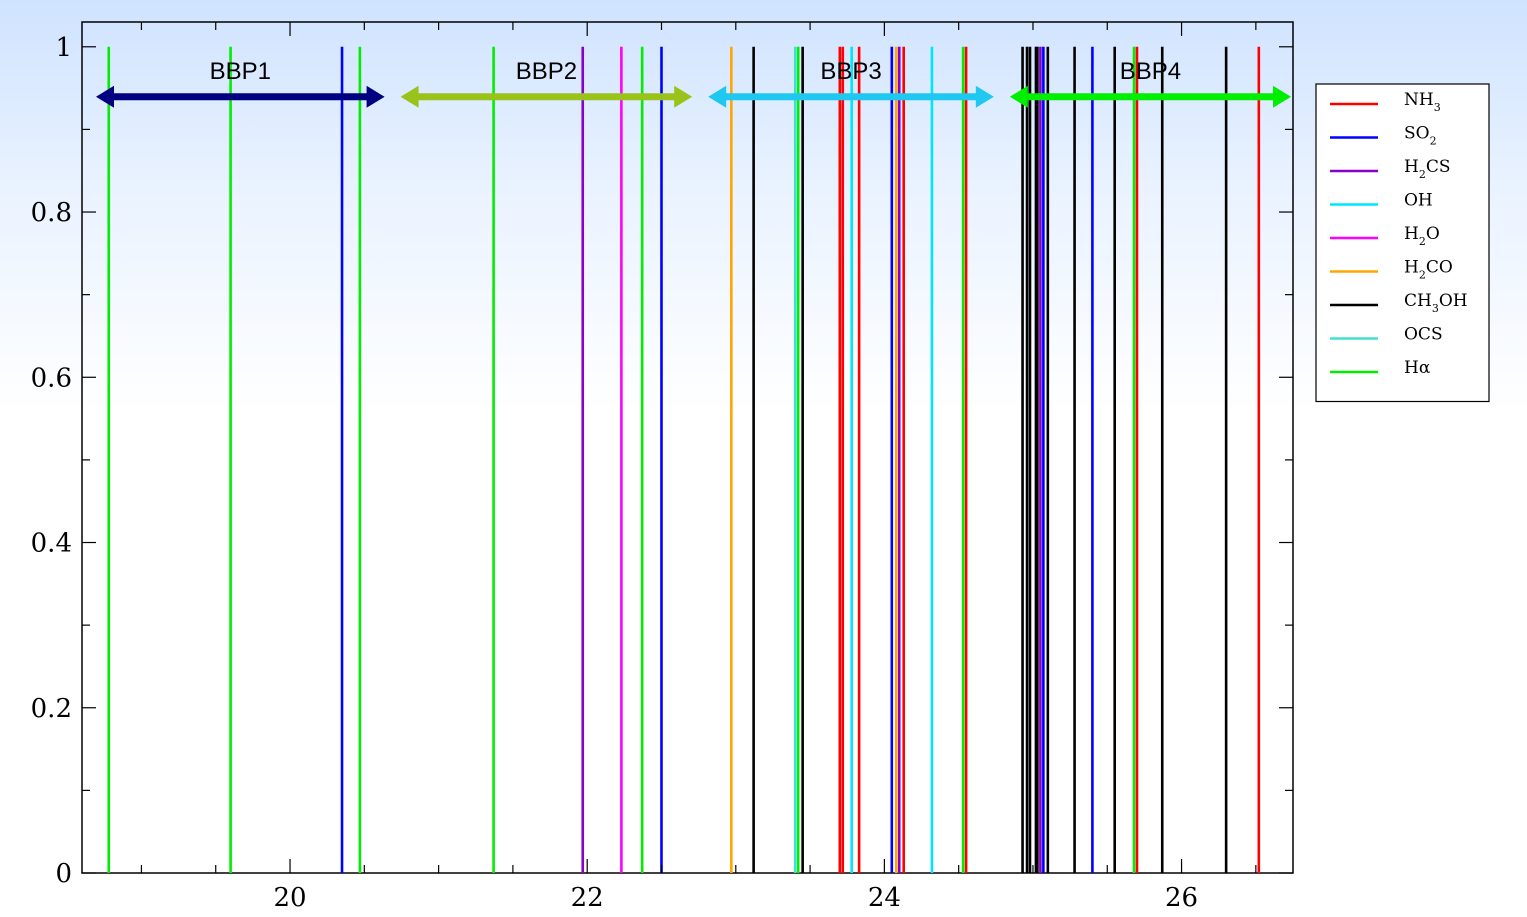 The width and height of the screenshot is (1527, 917). Describe the element at coordinates (693, 83) in the screenshot. I see `band-arrows: BBP1 BBP2 BBP3 BBP4` at that location.